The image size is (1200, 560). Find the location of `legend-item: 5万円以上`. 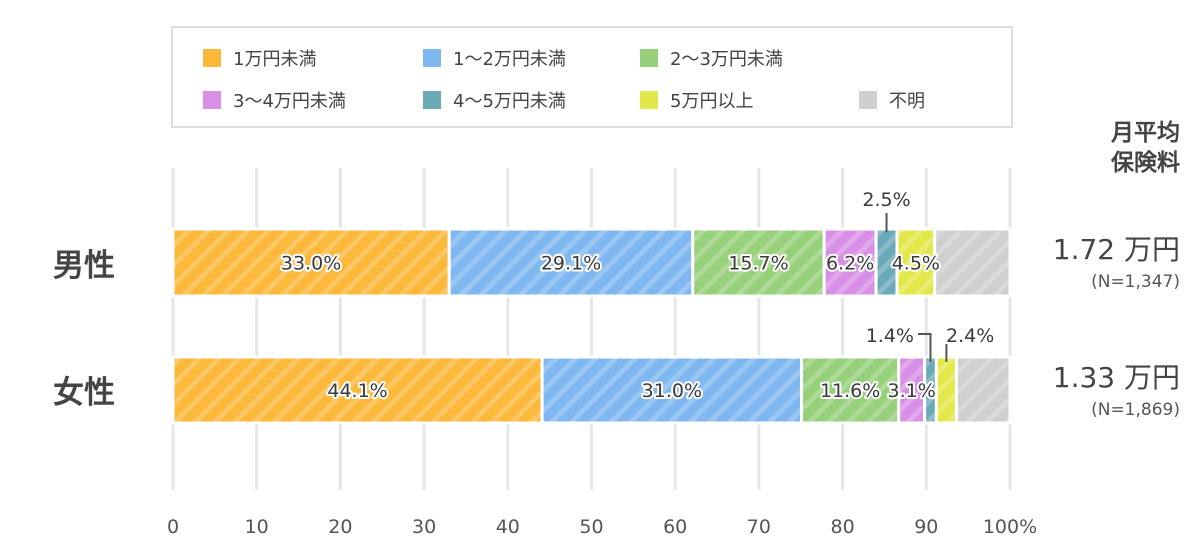

legend-item: 5万円以上 is located at coordinates (697, 100).